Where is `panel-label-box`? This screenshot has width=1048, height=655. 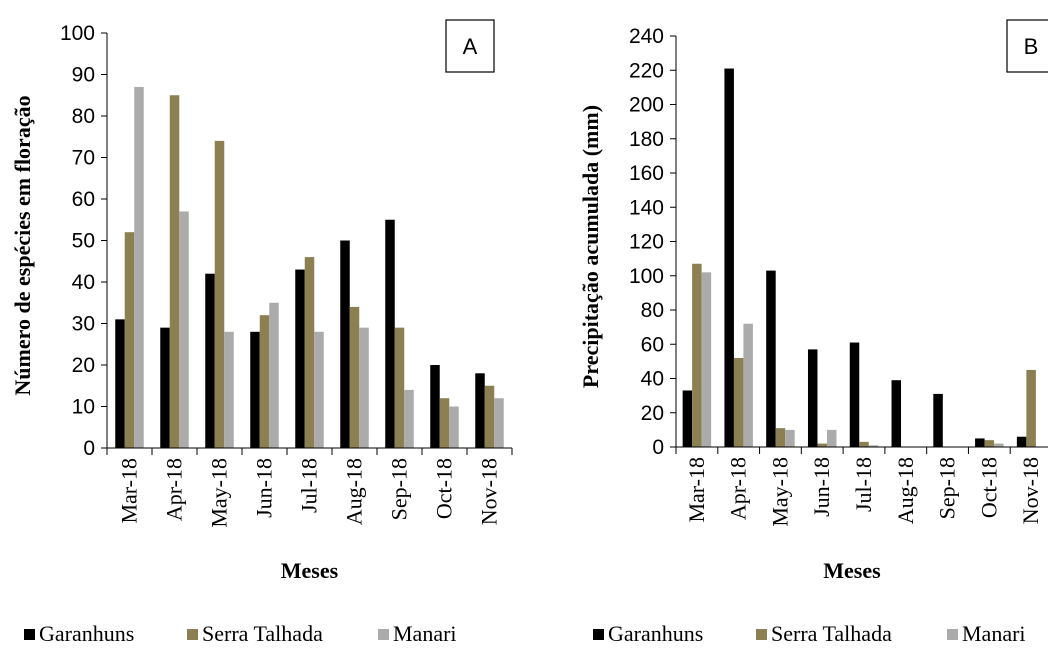
panel-label-box is located at coordinates (470, 46).